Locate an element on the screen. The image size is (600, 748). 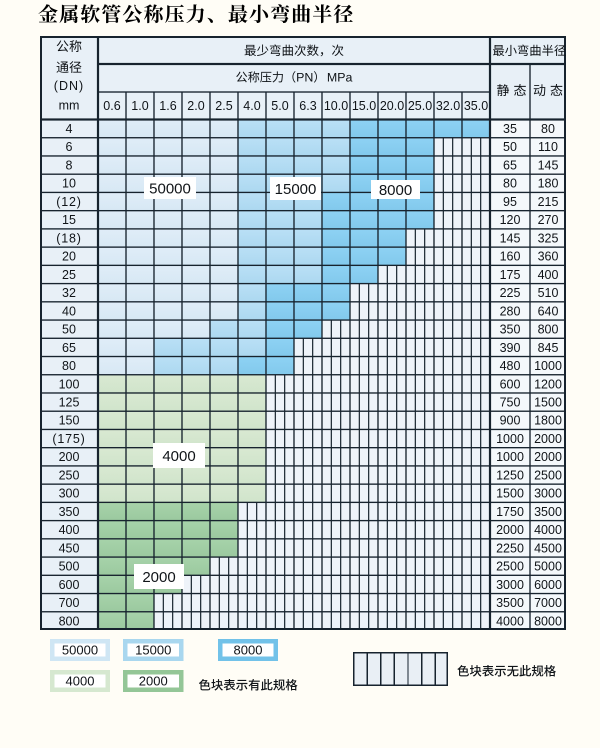
svg-text: (18) is located at coordinates (68, 238).